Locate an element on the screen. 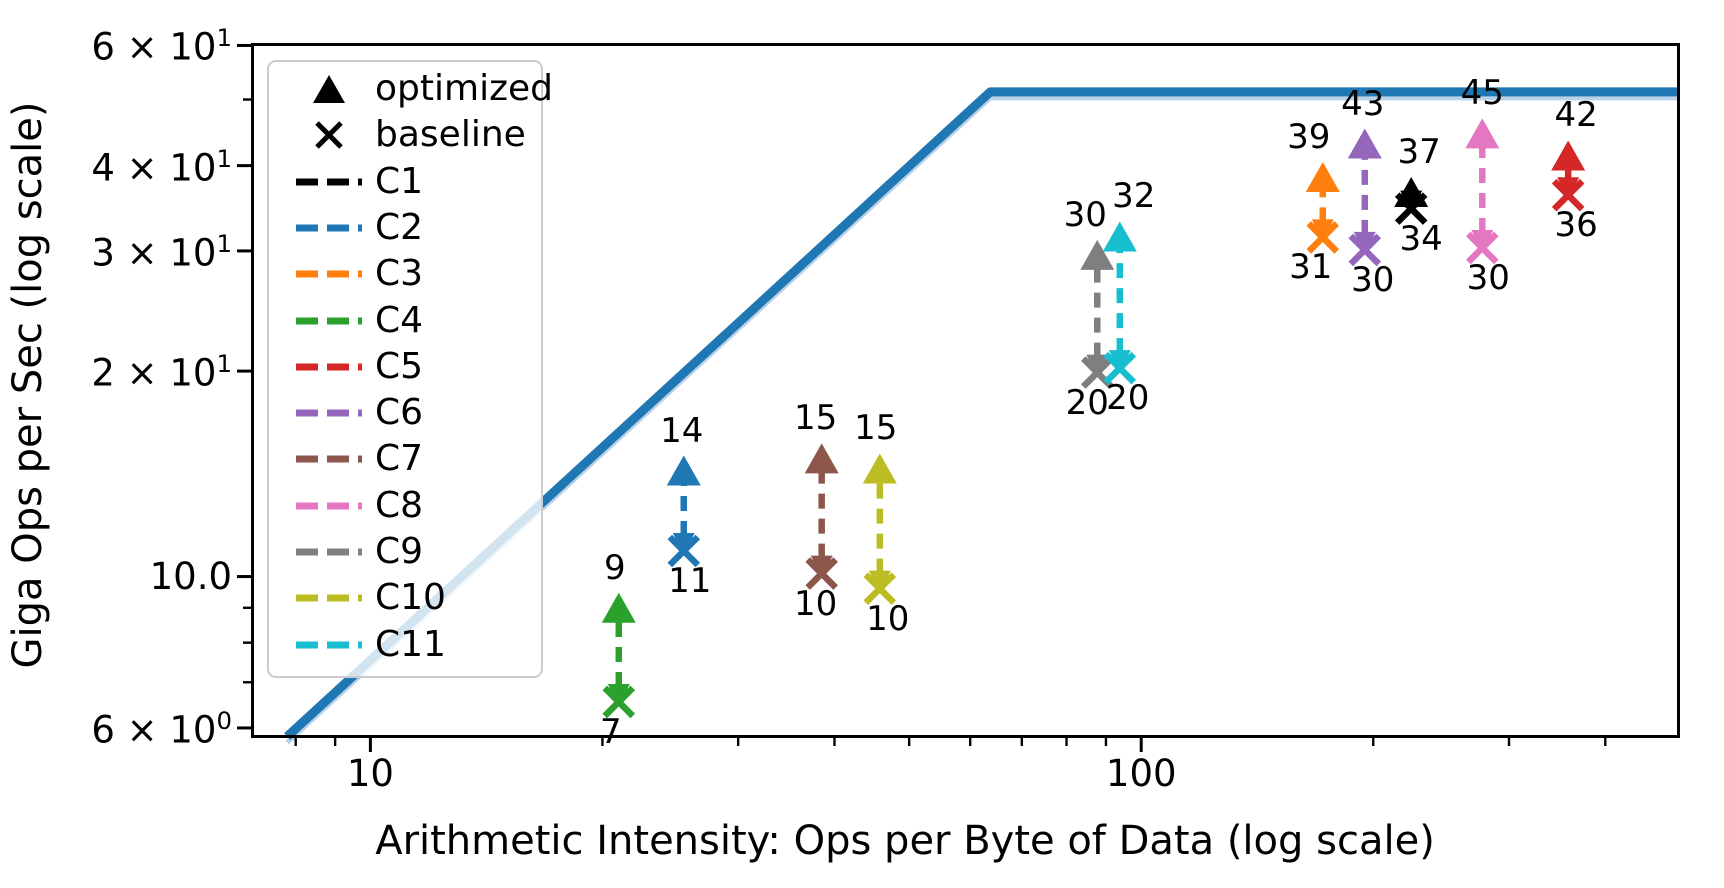  baseline-marker-C10 is located at coordinates (880, 588).